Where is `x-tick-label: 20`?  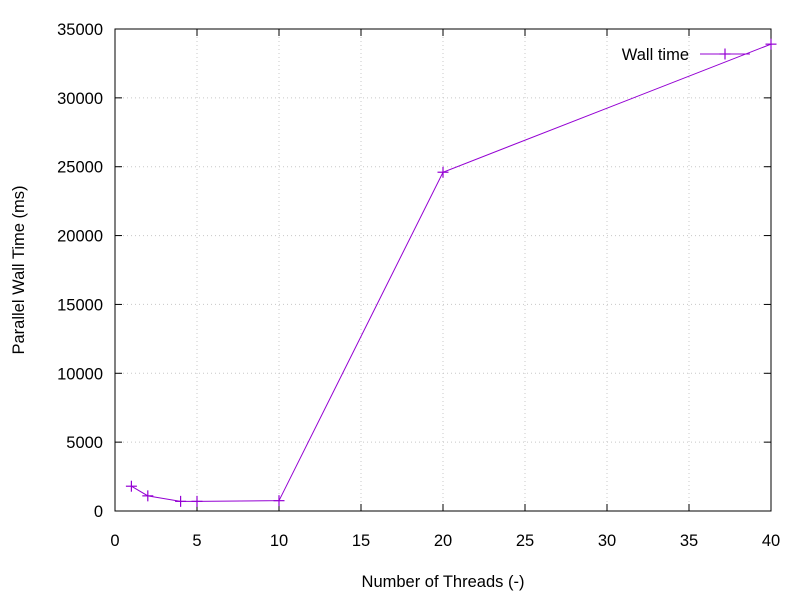 x-tick-label: 20 is located at coordinates (443, 541).